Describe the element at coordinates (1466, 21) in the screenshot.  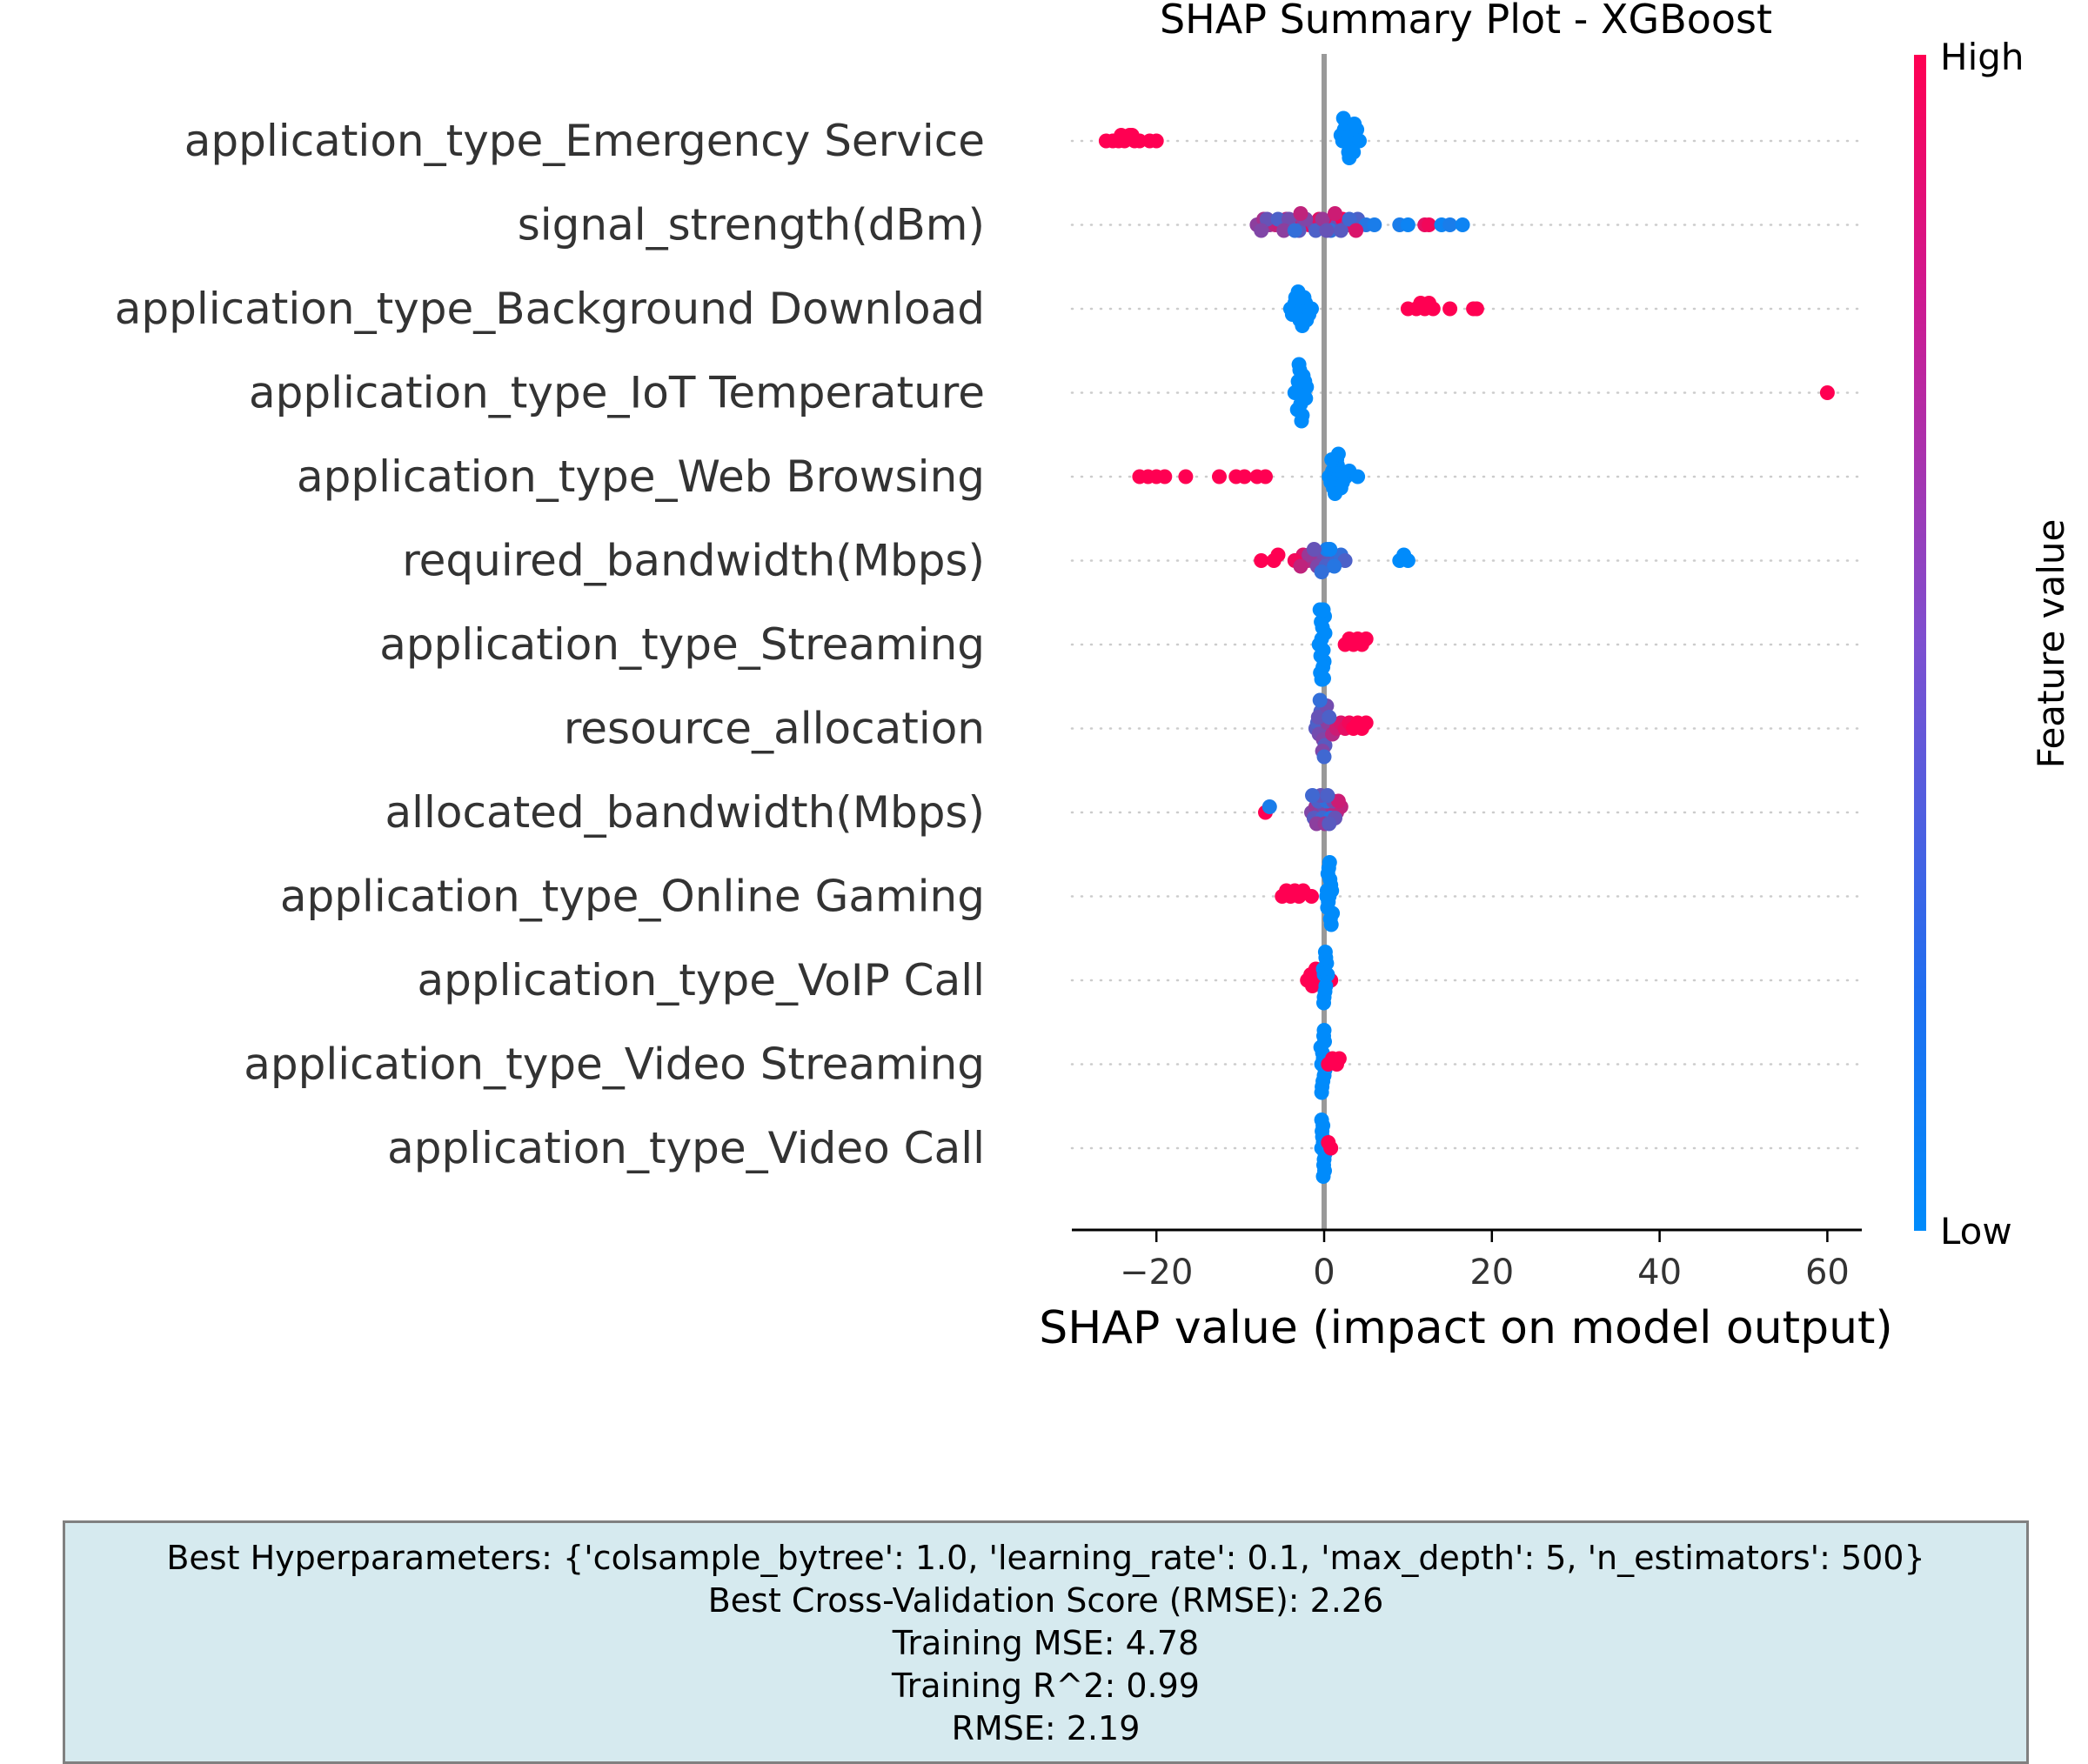
I see `chart-title: SHAP Summary Plot - XGBoost` at that location.